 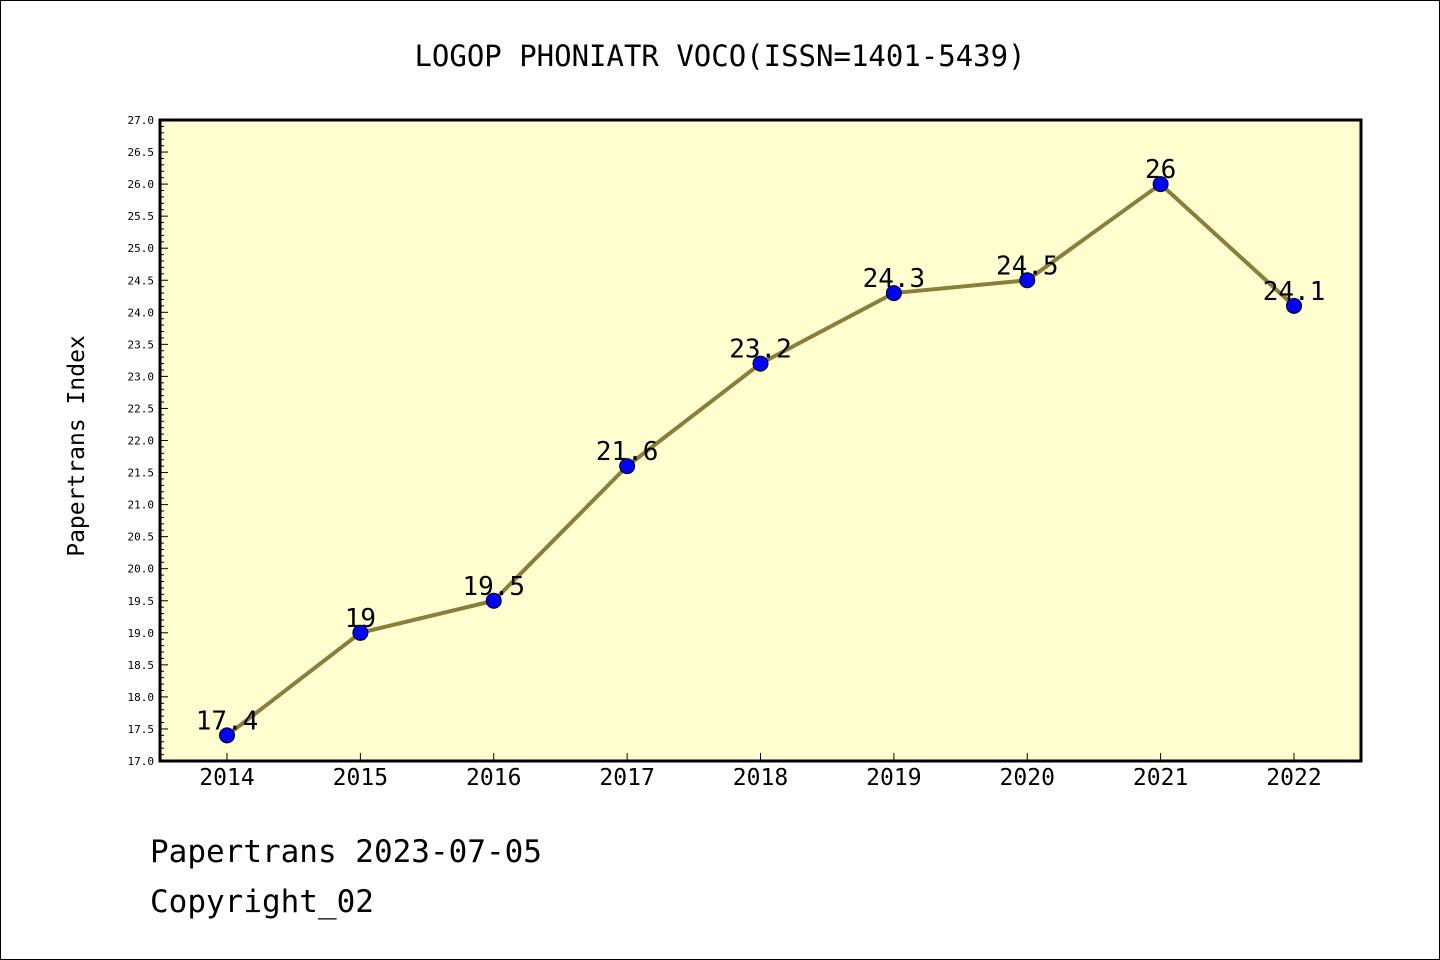 I want to click on chart-title: LOGOP PHONIATR VOCO(ISSN=1401-5439), so click(x=719, y=56).